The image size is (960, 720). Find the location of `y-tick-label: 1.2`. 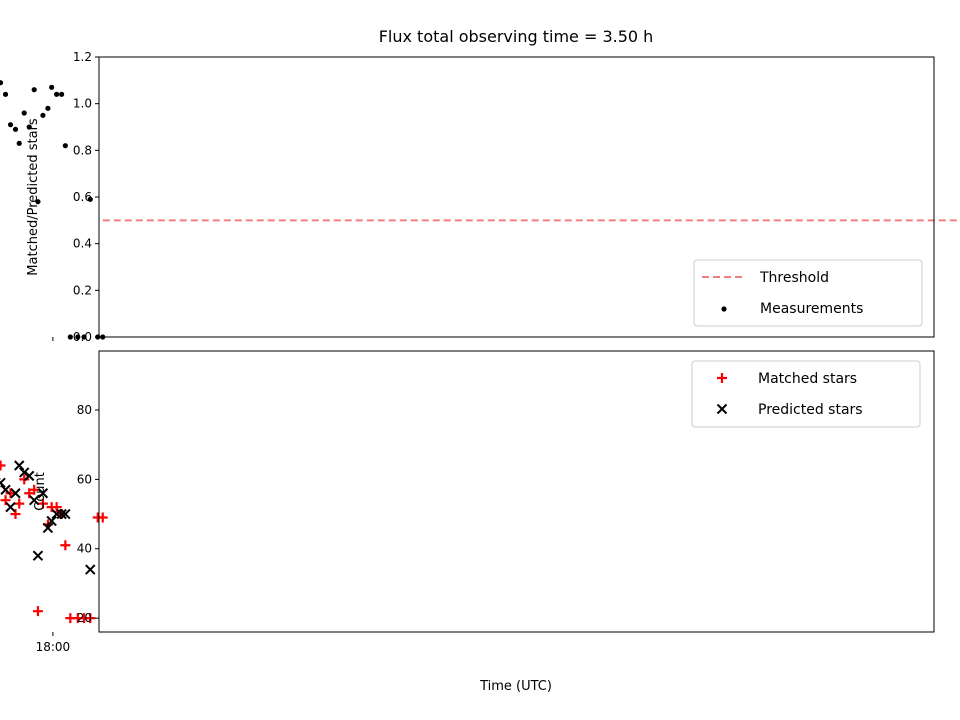

y-tick-label: 1.2 is located at coordinates (82, 57).